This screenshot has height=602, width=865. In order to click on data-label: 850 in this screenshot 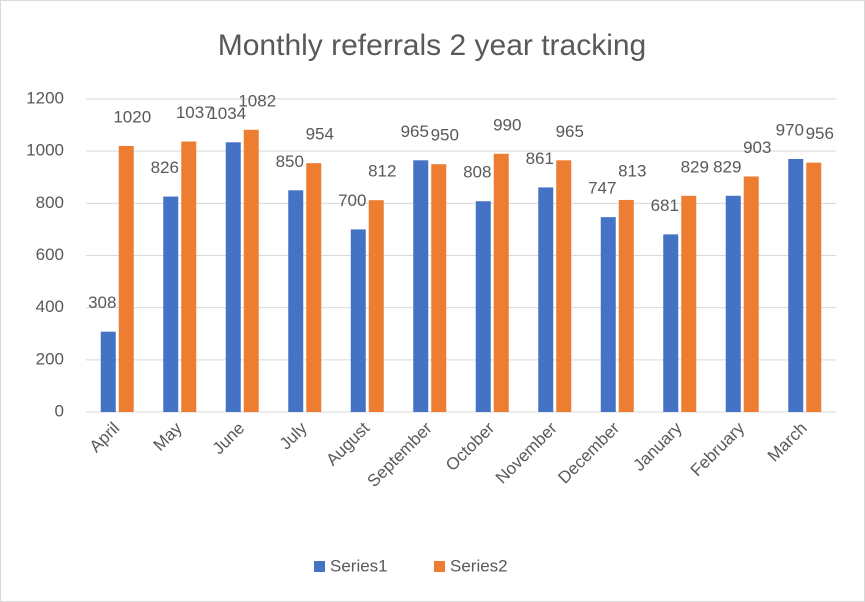, I will do `click(290, 161)`.